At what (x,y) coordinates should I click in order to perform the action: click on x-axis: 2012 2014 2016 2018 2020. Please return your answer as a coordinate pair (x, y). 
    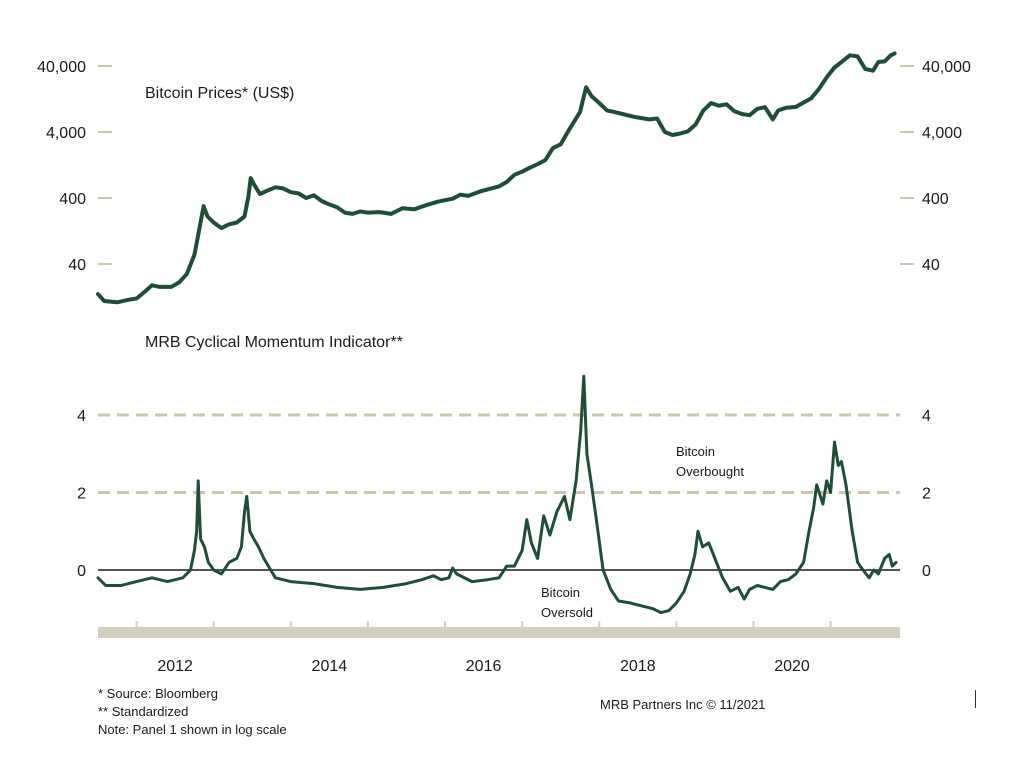
    Looking at the image, I should click on (499, 648).